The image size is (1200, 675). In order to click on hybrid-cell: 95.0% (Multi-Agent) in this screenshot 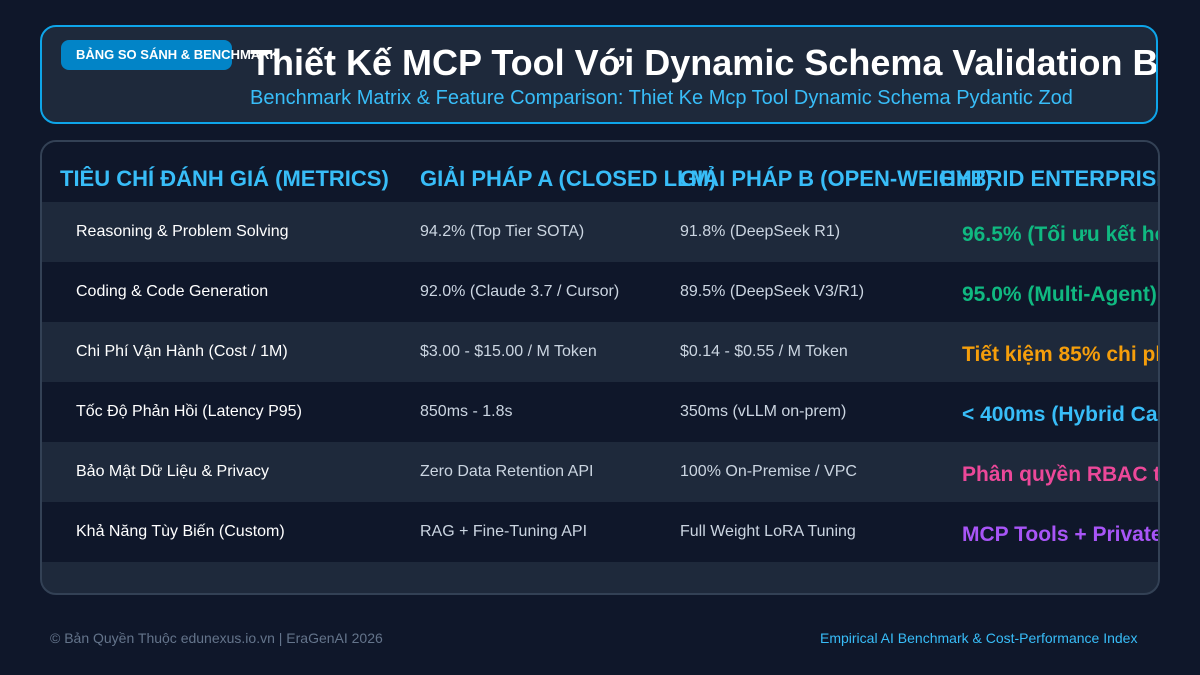, I will do `click(1048, 295)`.